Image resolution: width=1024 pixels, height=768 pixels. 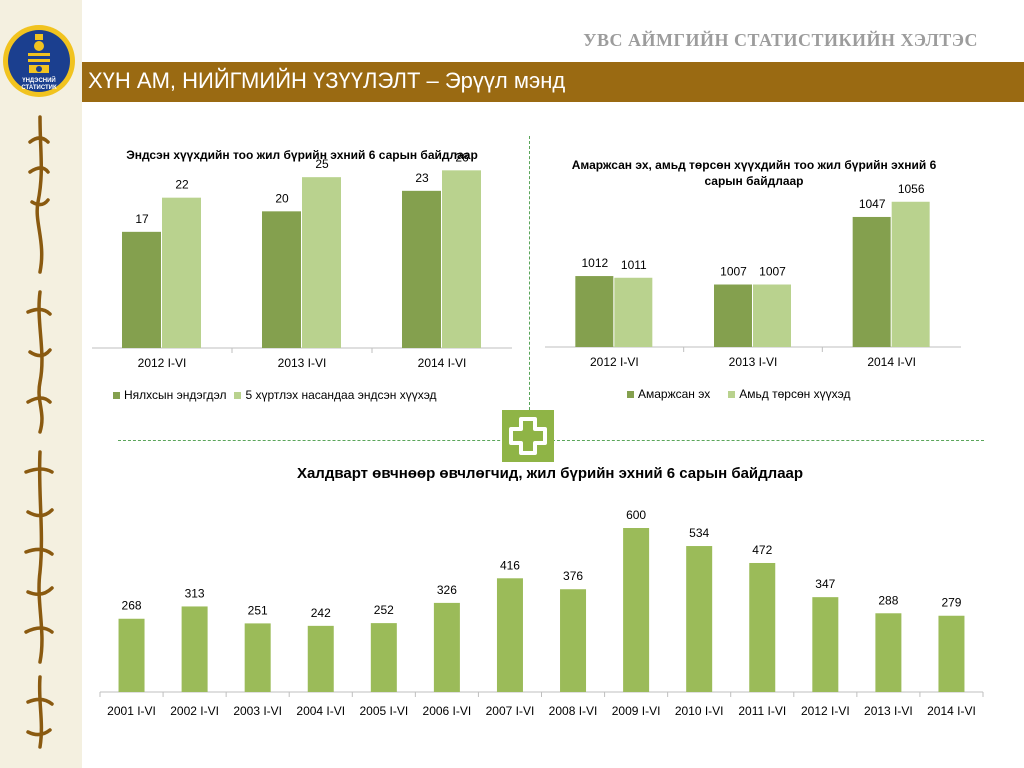 I want to click on data-label: 376, so click(x=573, y=576).